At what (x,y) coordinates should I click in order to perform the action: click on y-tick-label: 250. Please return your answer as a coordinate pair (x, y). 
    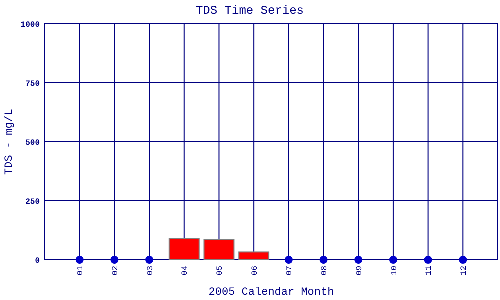
    Looking at the image, I should click on (33, 202).